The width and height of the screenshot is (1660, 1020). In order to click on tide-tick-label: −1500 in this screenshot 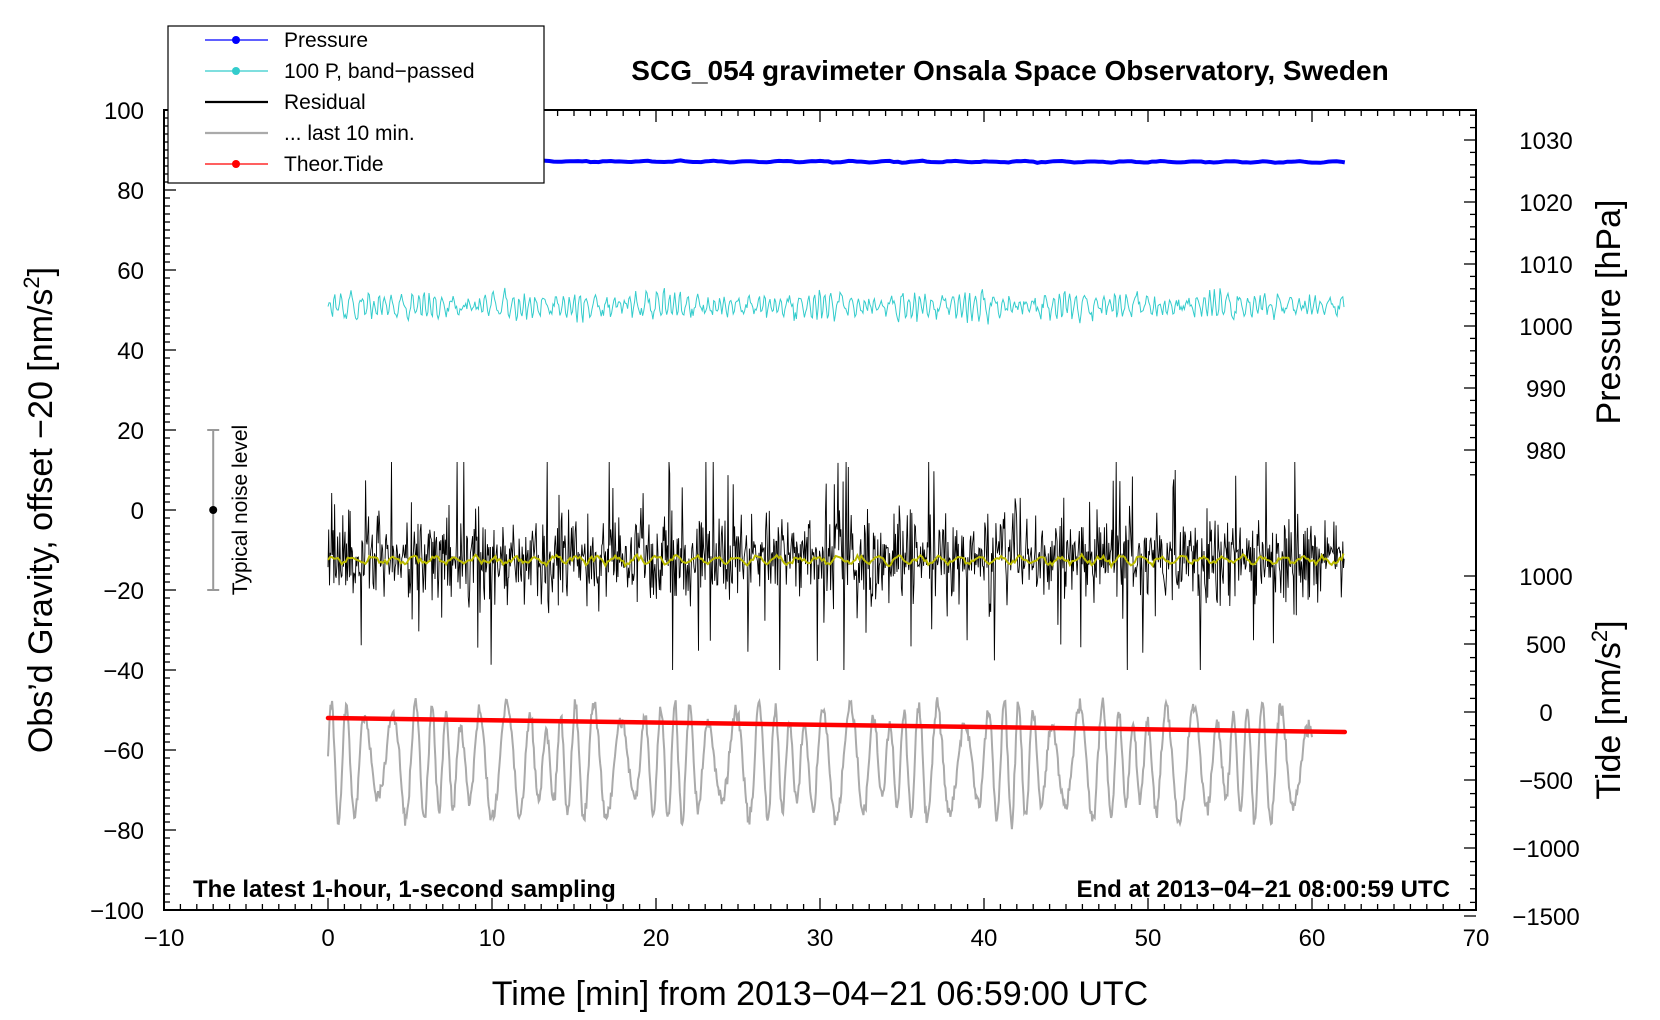, I will do `click(1545, 917)`.